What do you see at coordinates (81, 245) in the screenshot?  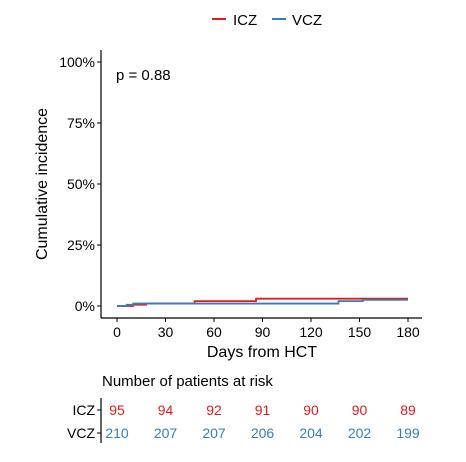 I see `y-tick-label: 25%` at bounding box center [81, 245].